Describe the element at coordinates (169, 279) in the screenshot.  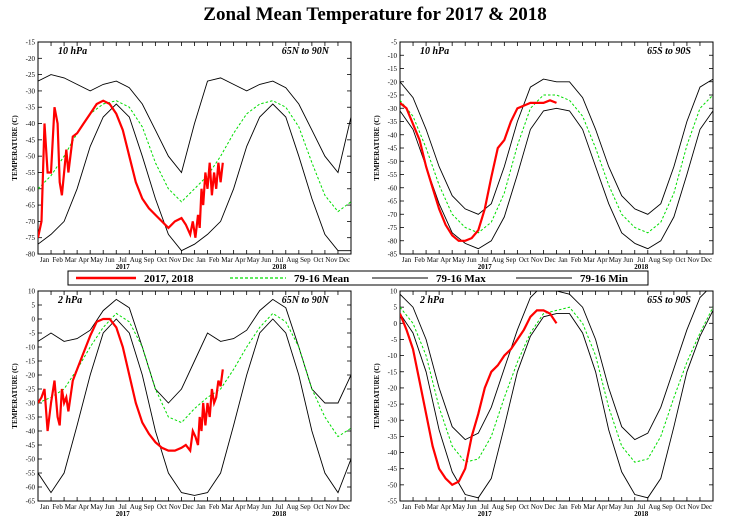
I see `legend-label: 2017, 2018` at that location.